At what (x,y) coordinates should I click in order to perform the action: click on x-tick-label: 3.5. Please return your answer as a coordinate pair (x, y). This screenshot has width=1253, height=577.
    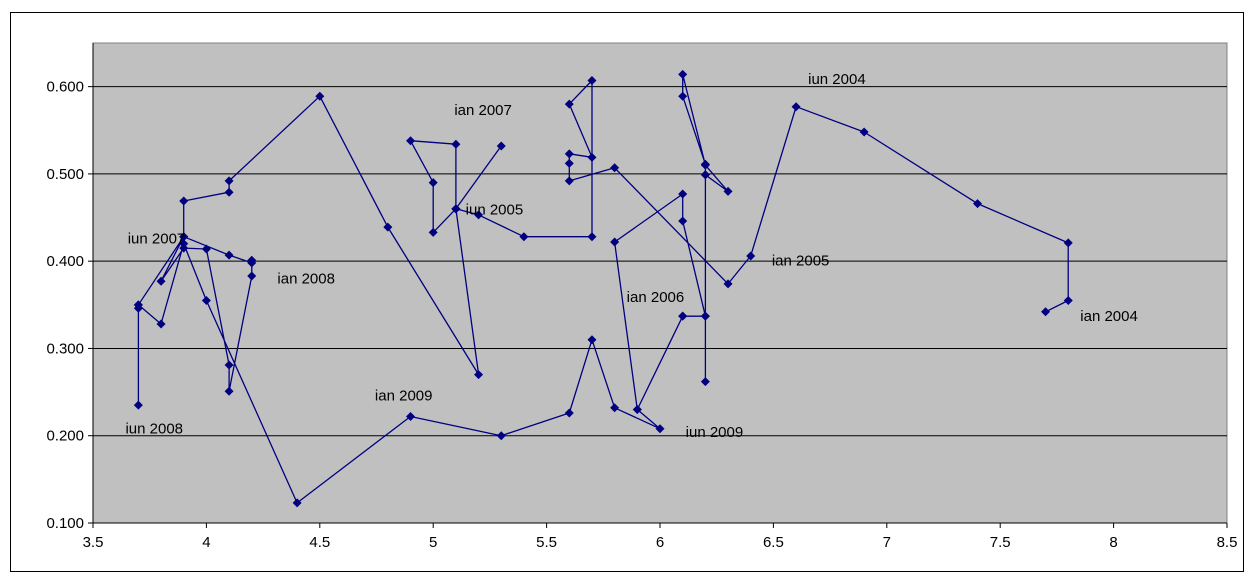
    Looking at the image, I should click on (93, 542).